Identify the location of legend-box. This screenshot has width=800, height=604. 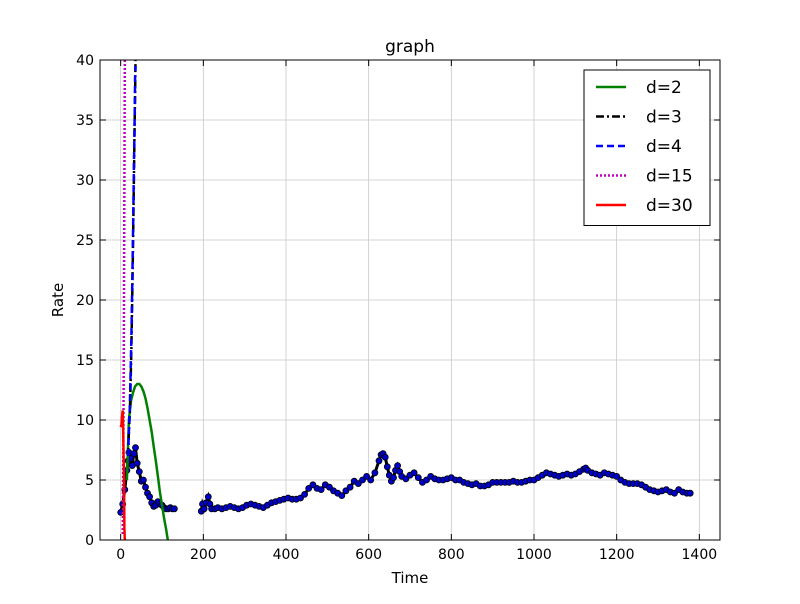
(647, 147).